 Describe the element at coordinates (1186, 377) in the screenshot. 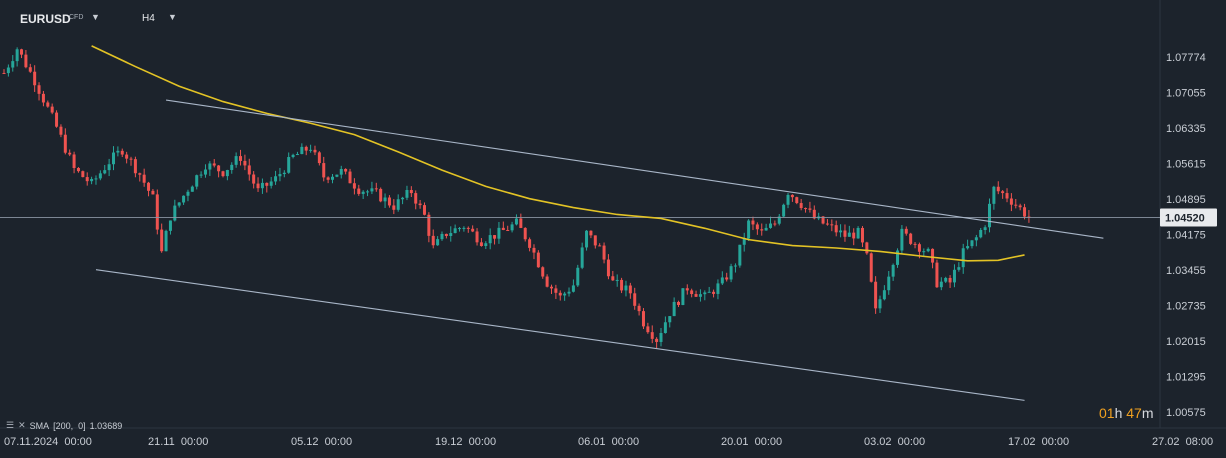

I see `price-tick-label: 1.01295` at that location.